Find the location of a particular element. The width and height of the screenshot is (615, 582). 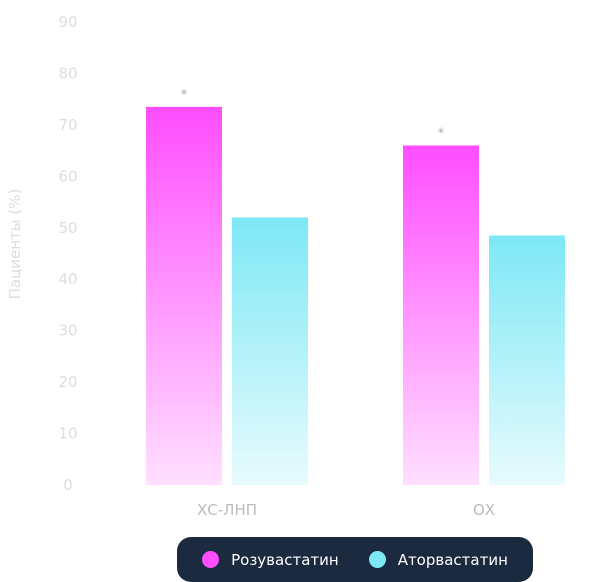

legend-item-rosuvastatin: Розувастатин is located at coordinates (270, 560).